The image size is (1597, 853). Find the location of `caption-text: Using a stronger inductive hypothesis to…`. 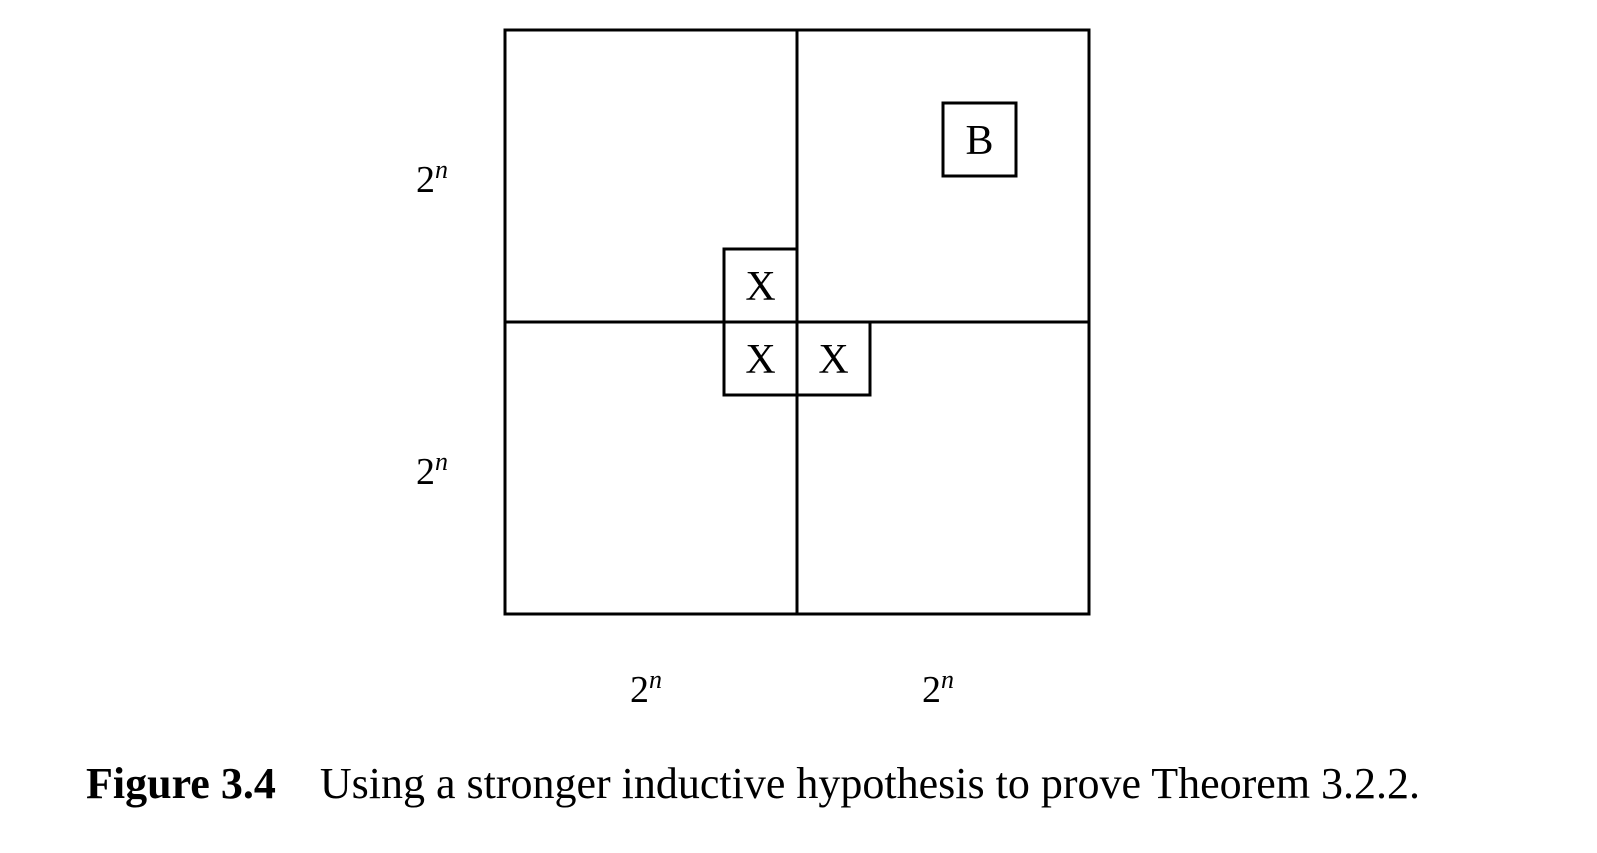

caption-text: Using a stronger inductive hypothesis to… is located at coordinates (870, 783).